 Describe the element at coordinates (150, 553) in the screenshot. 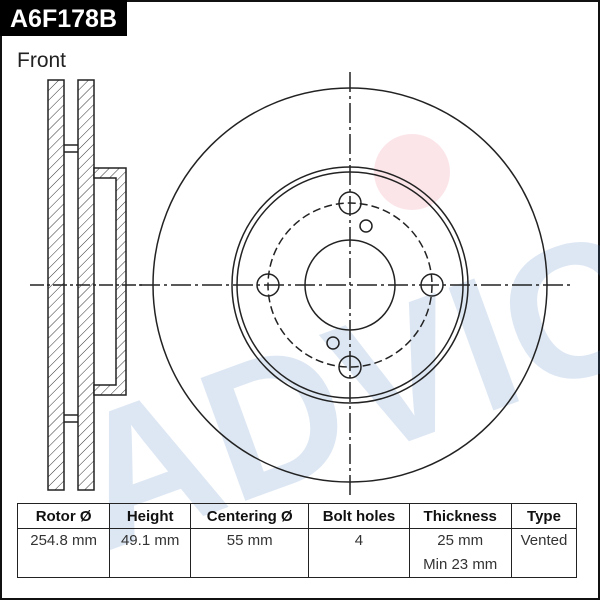

I see `value-height: 49.1 mm` at that location.